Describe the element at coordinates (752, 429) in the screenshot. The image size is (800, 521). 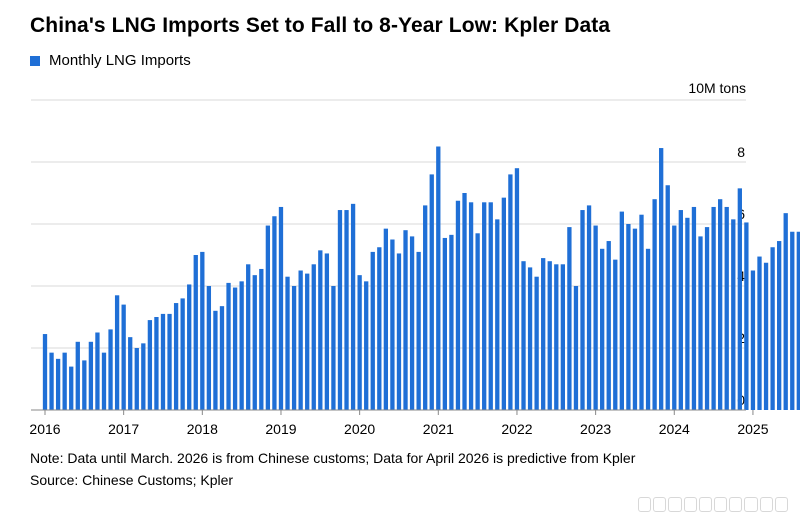
I see `x-tick-label: 2025` at that location.